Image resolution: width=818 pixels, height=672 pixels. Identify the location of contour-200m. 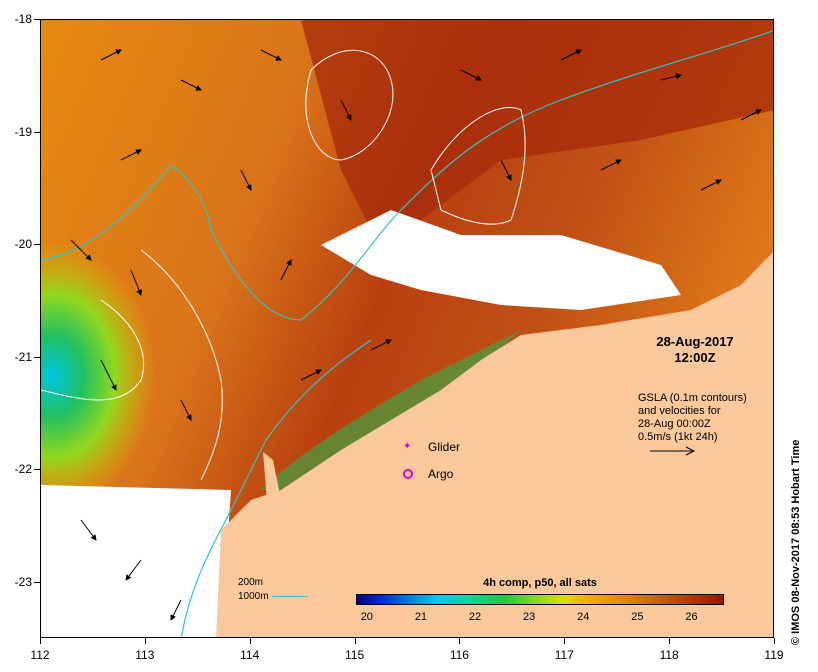
(276, 488).